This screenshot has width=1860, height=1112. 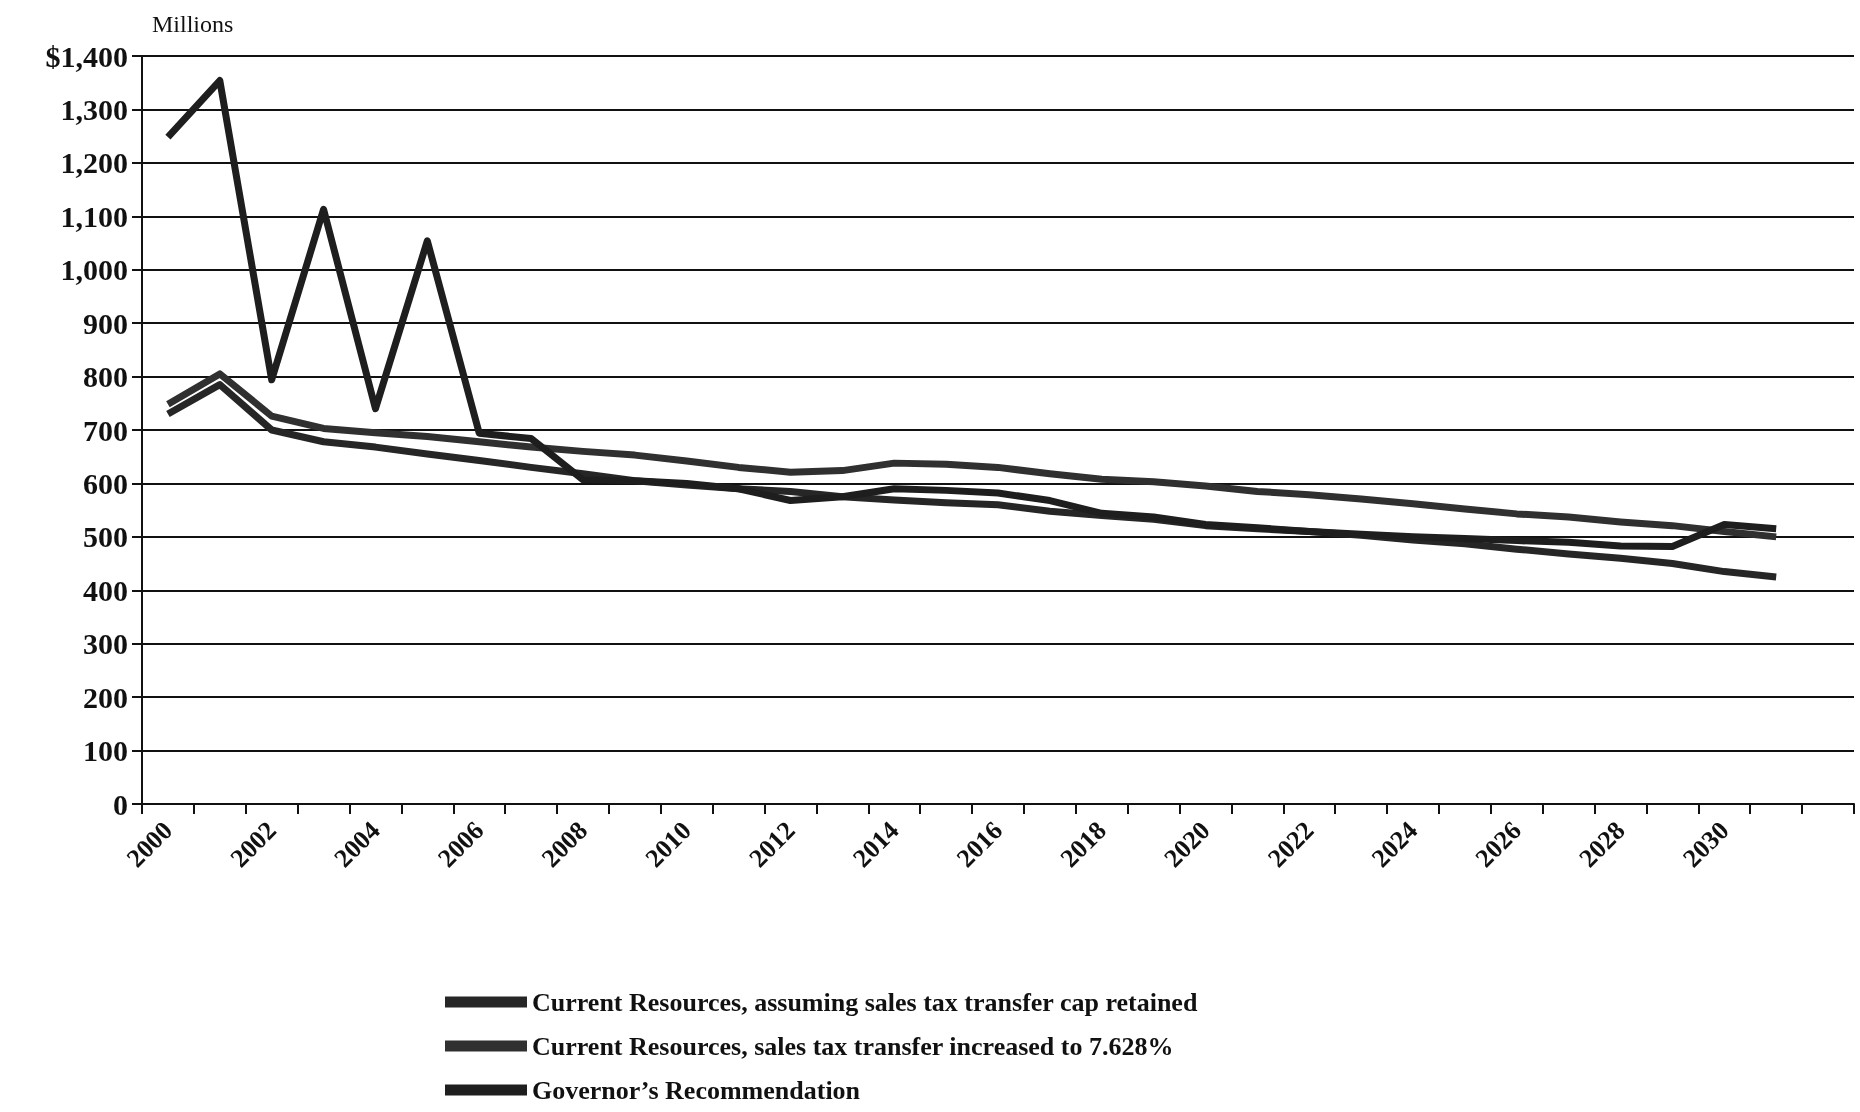 I want to click on y-tick-label: 1,200, so click(x=94, y=163).